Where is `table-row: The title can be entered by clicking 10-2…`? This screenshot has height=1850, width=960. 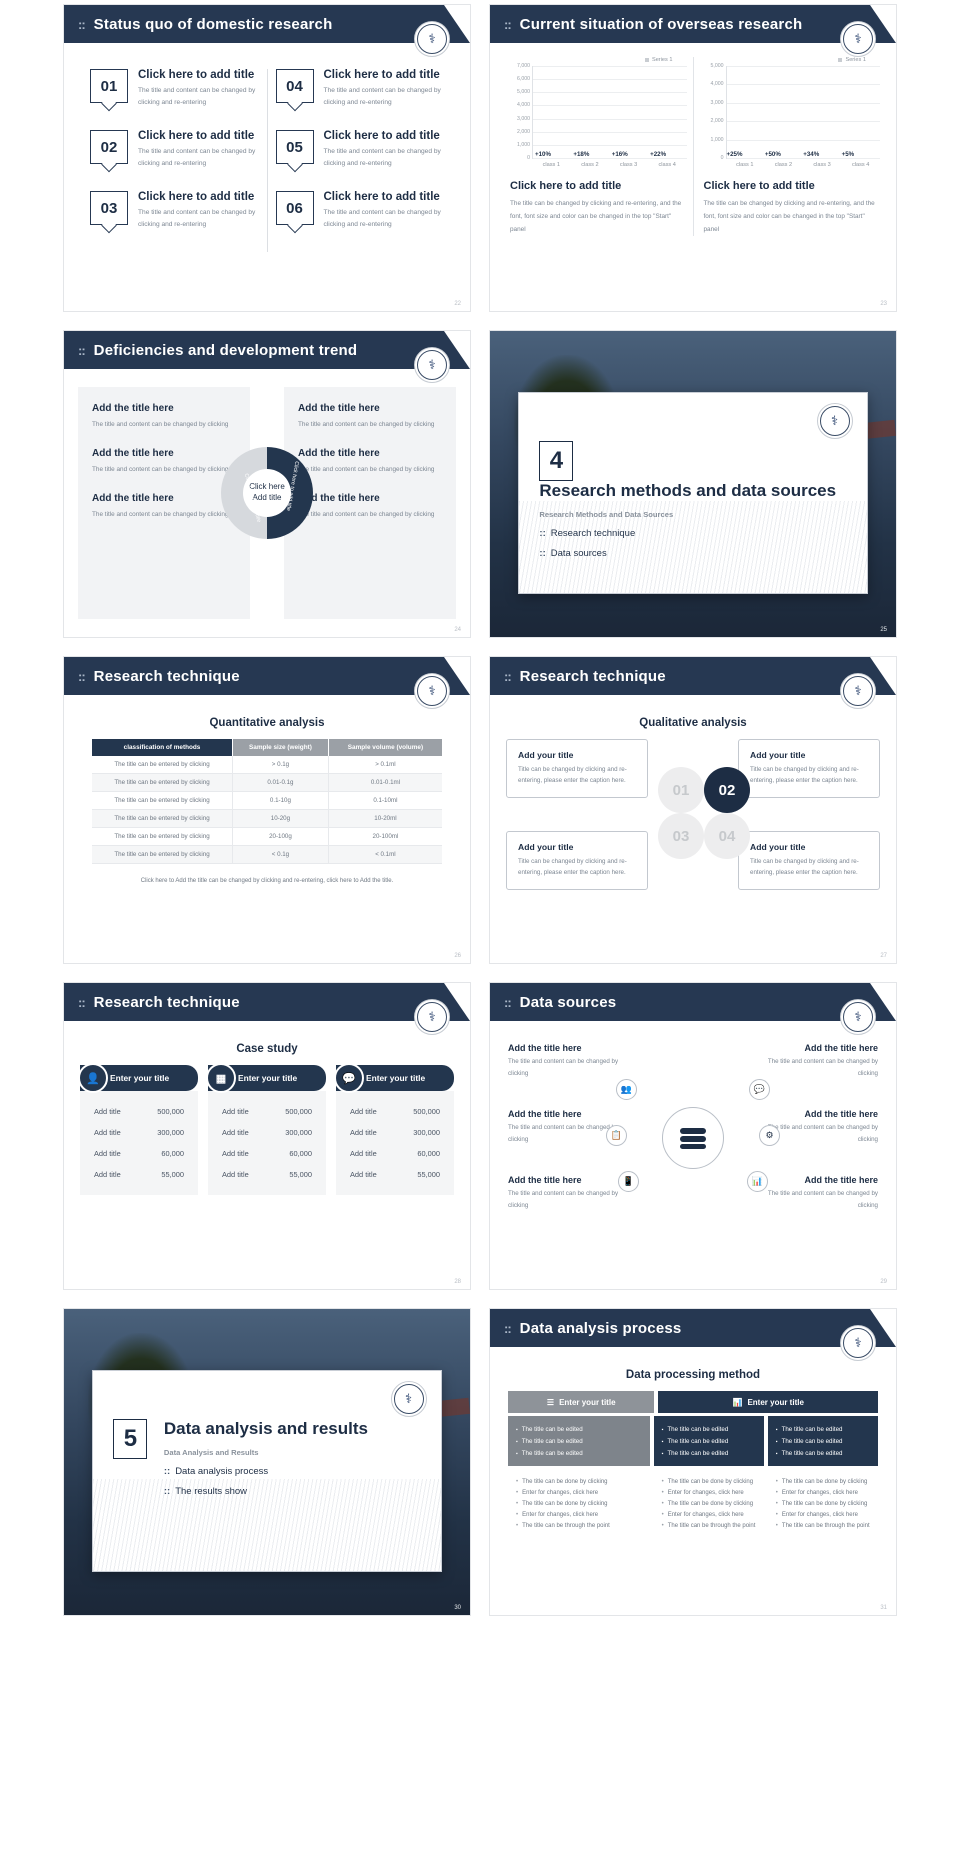 table-row: The title can be entered by clicking 10-2… is located at coordinates (267, 818).